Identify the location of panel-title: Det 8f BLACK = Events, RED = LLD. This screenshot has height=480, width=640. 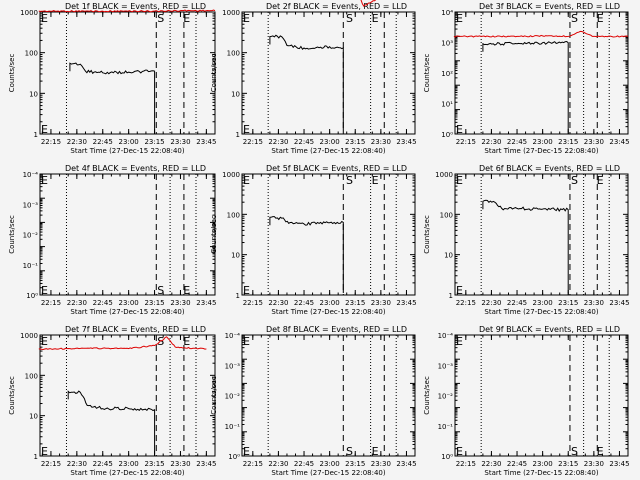
(336, 329).